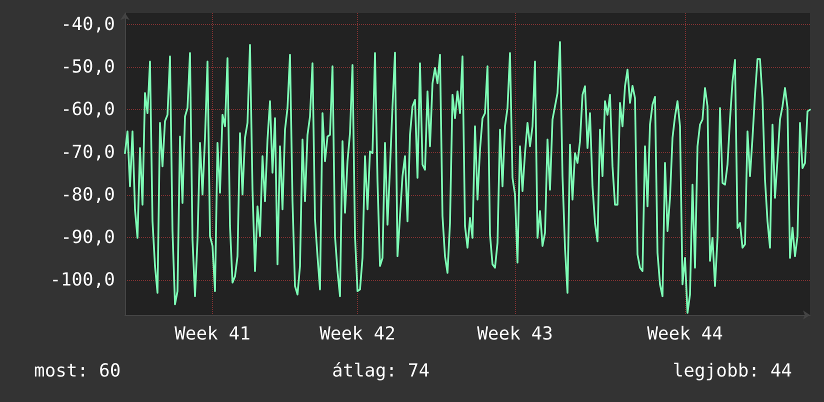 Image resolution: width=824 pixels, height=402 pixels. Describe the element at coordinates (515, 334) in the screenshot. I see `x-tick-label: Week 43` at that location.